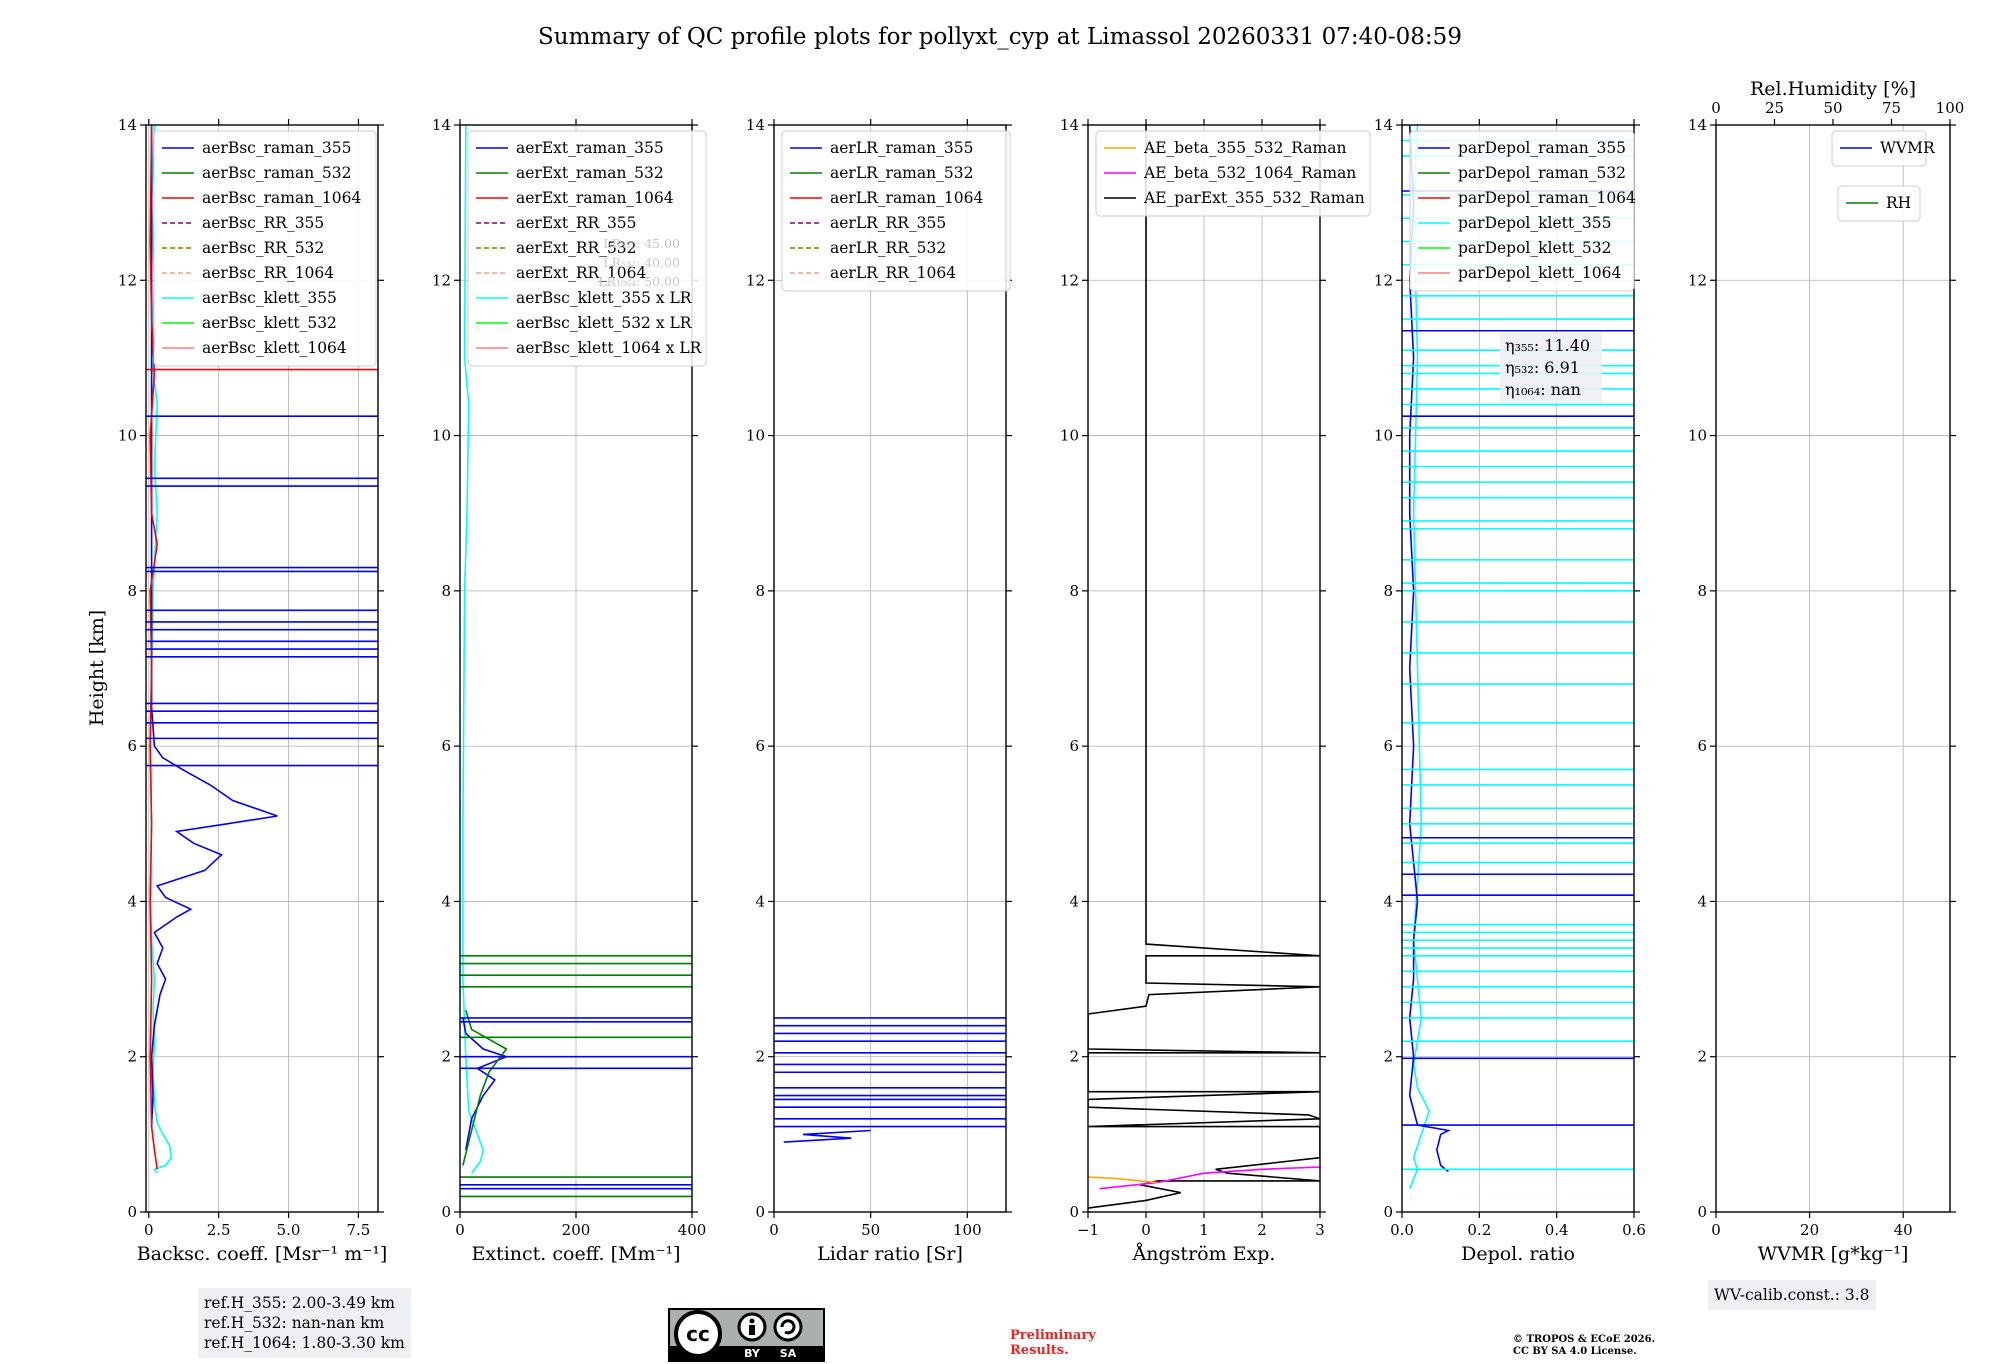 This screenshot has width=2000, height=1364. Describe the element at coordinates (1383, 280) in the screenshot. I see `y-tick-label: 12` at that location.